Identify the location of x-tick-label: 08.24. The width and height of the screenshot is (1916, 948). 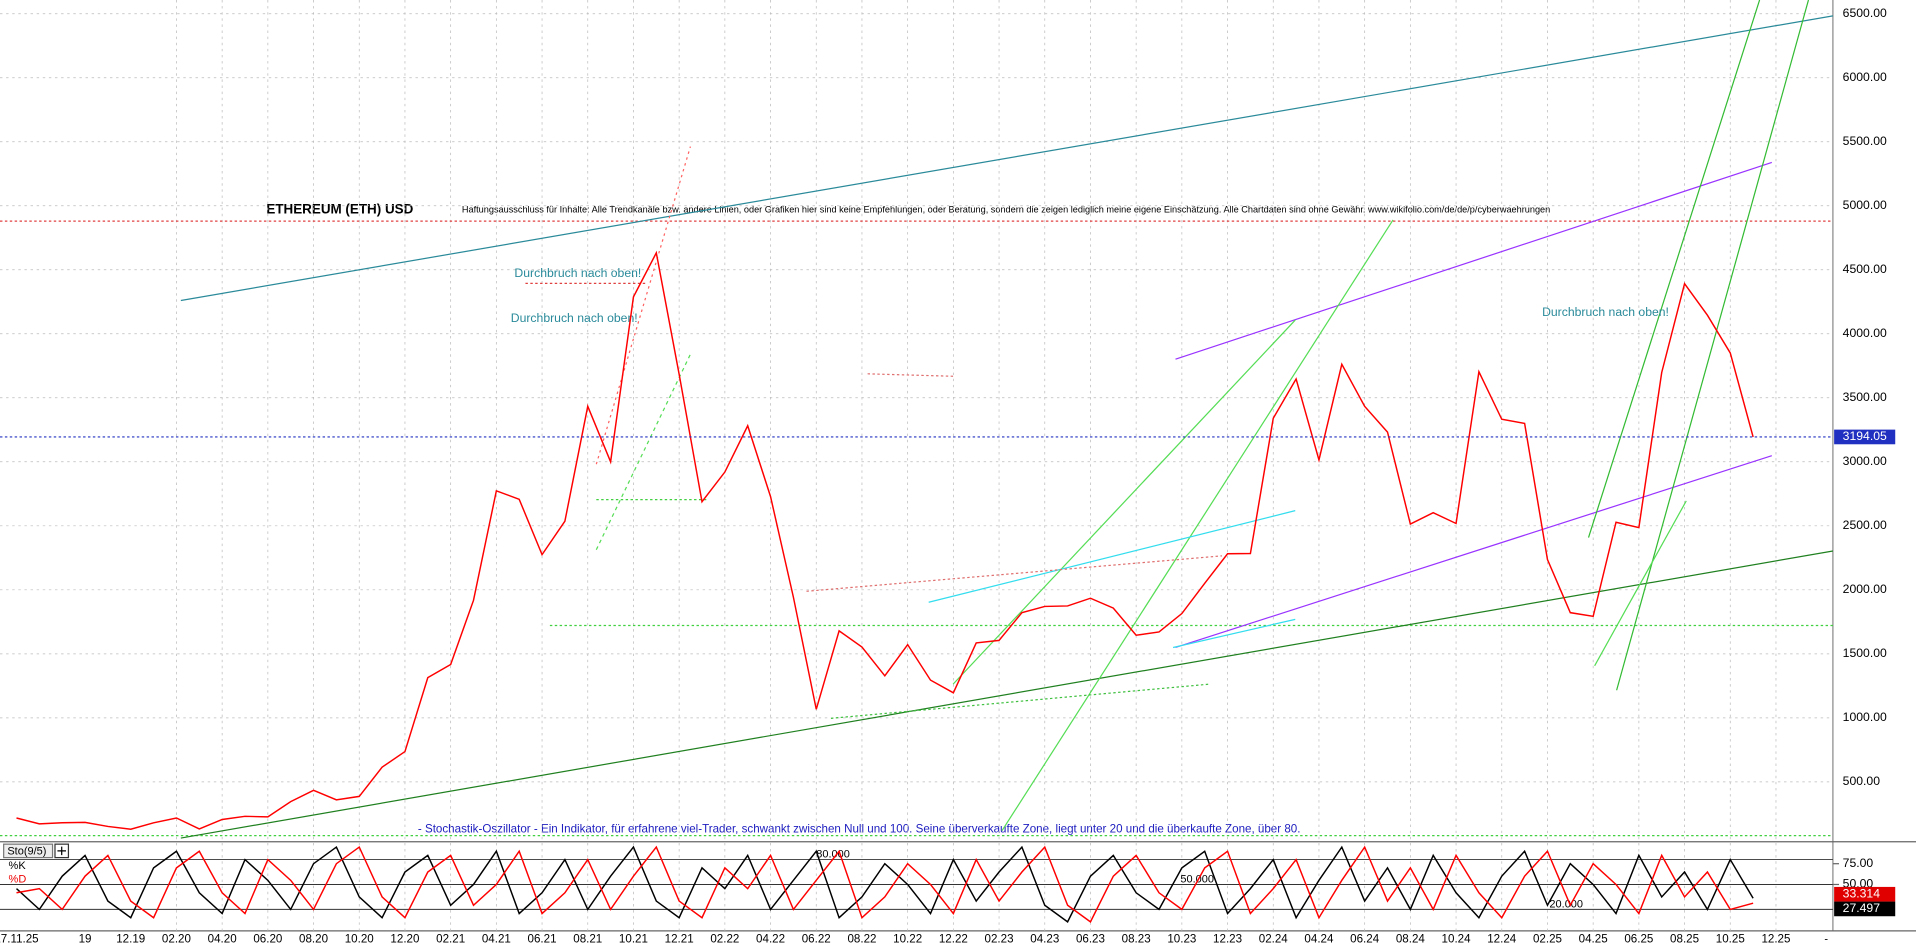
(1411, 939).